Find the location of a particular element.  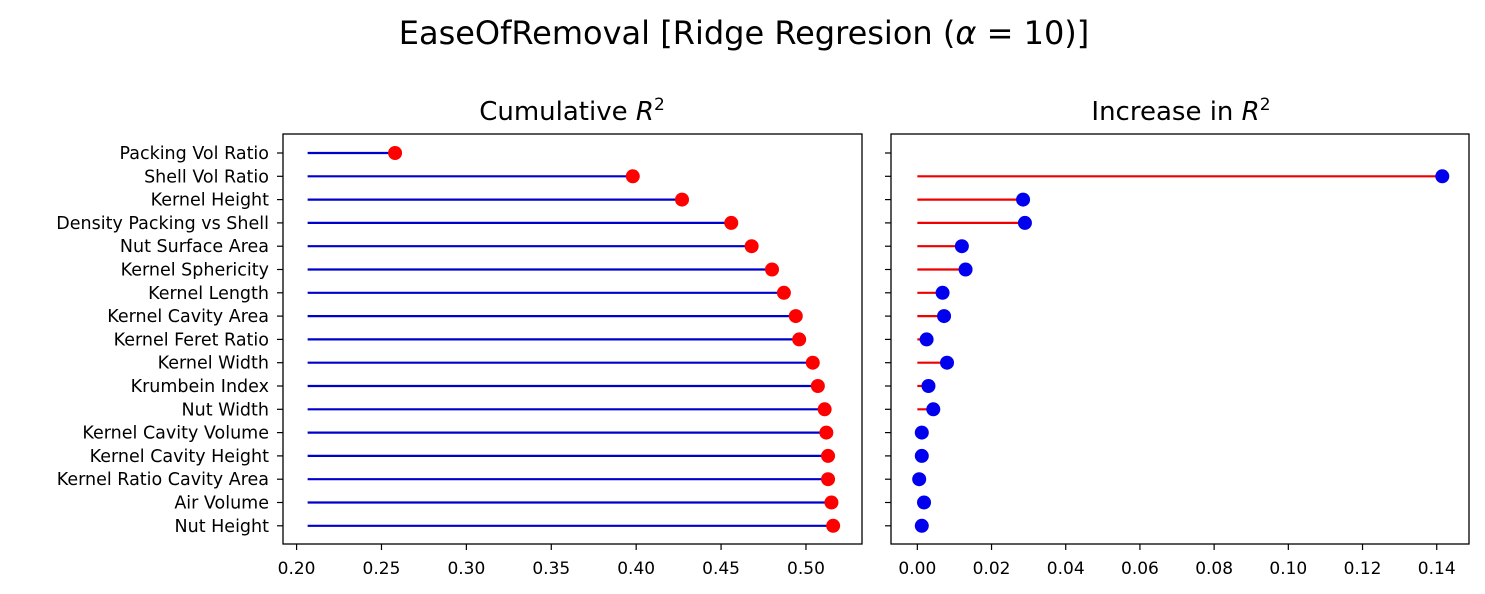

cumulative-category-label: Kernel Sphericity is located at coordinates (195, 271).